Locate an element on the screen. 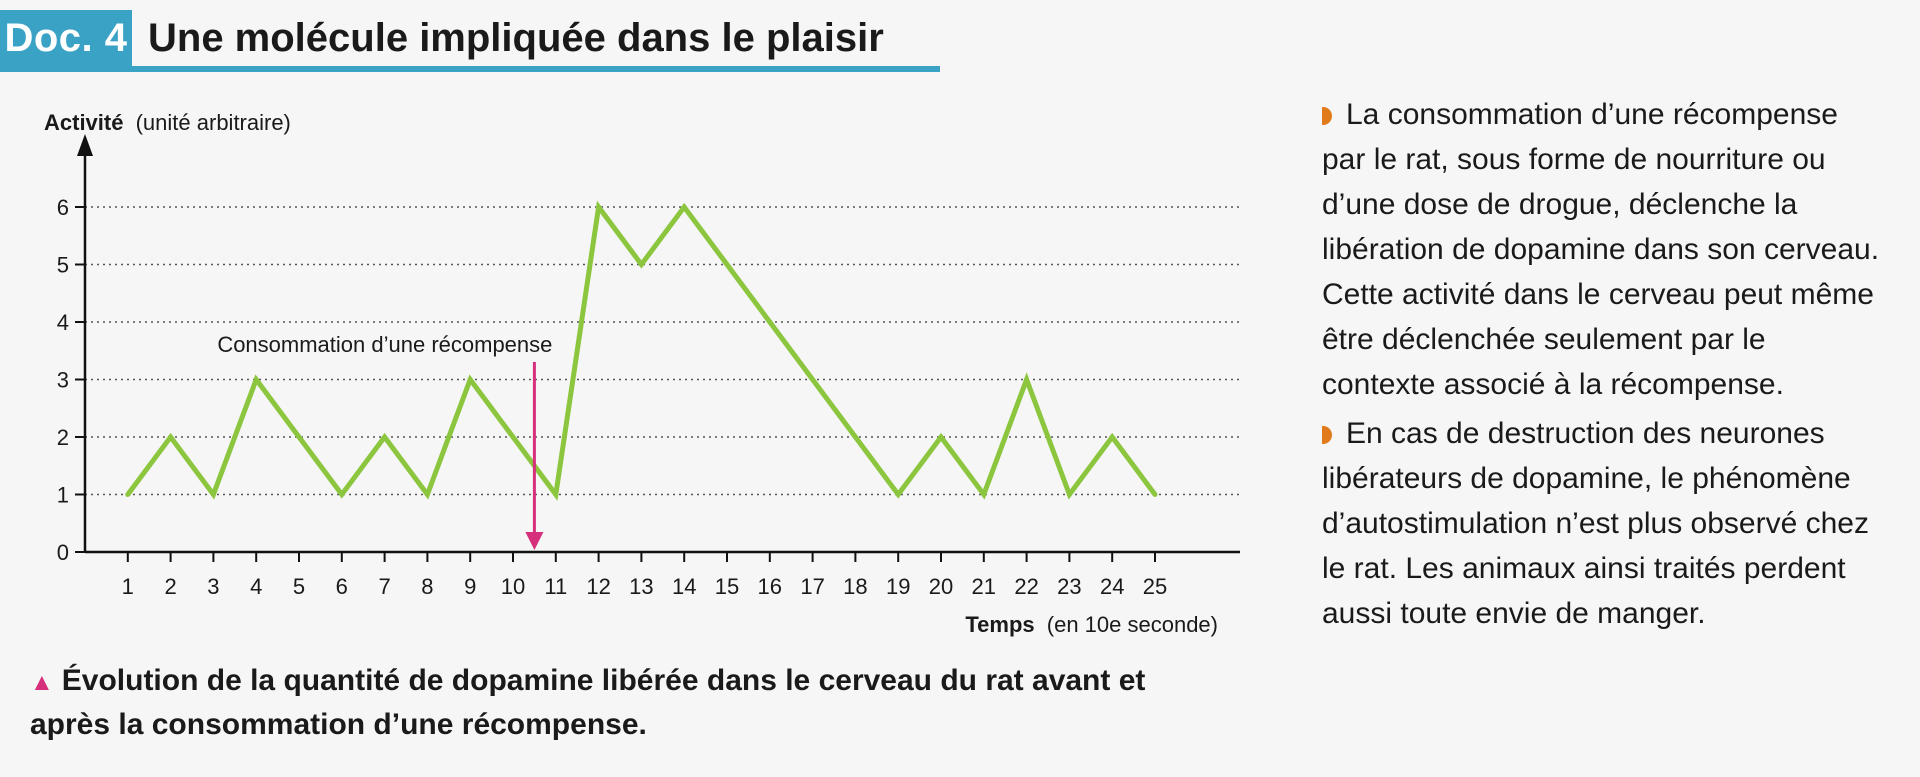  x-axis-label: Temps (en 10e seconde) is located at coordinates (1091, 624).